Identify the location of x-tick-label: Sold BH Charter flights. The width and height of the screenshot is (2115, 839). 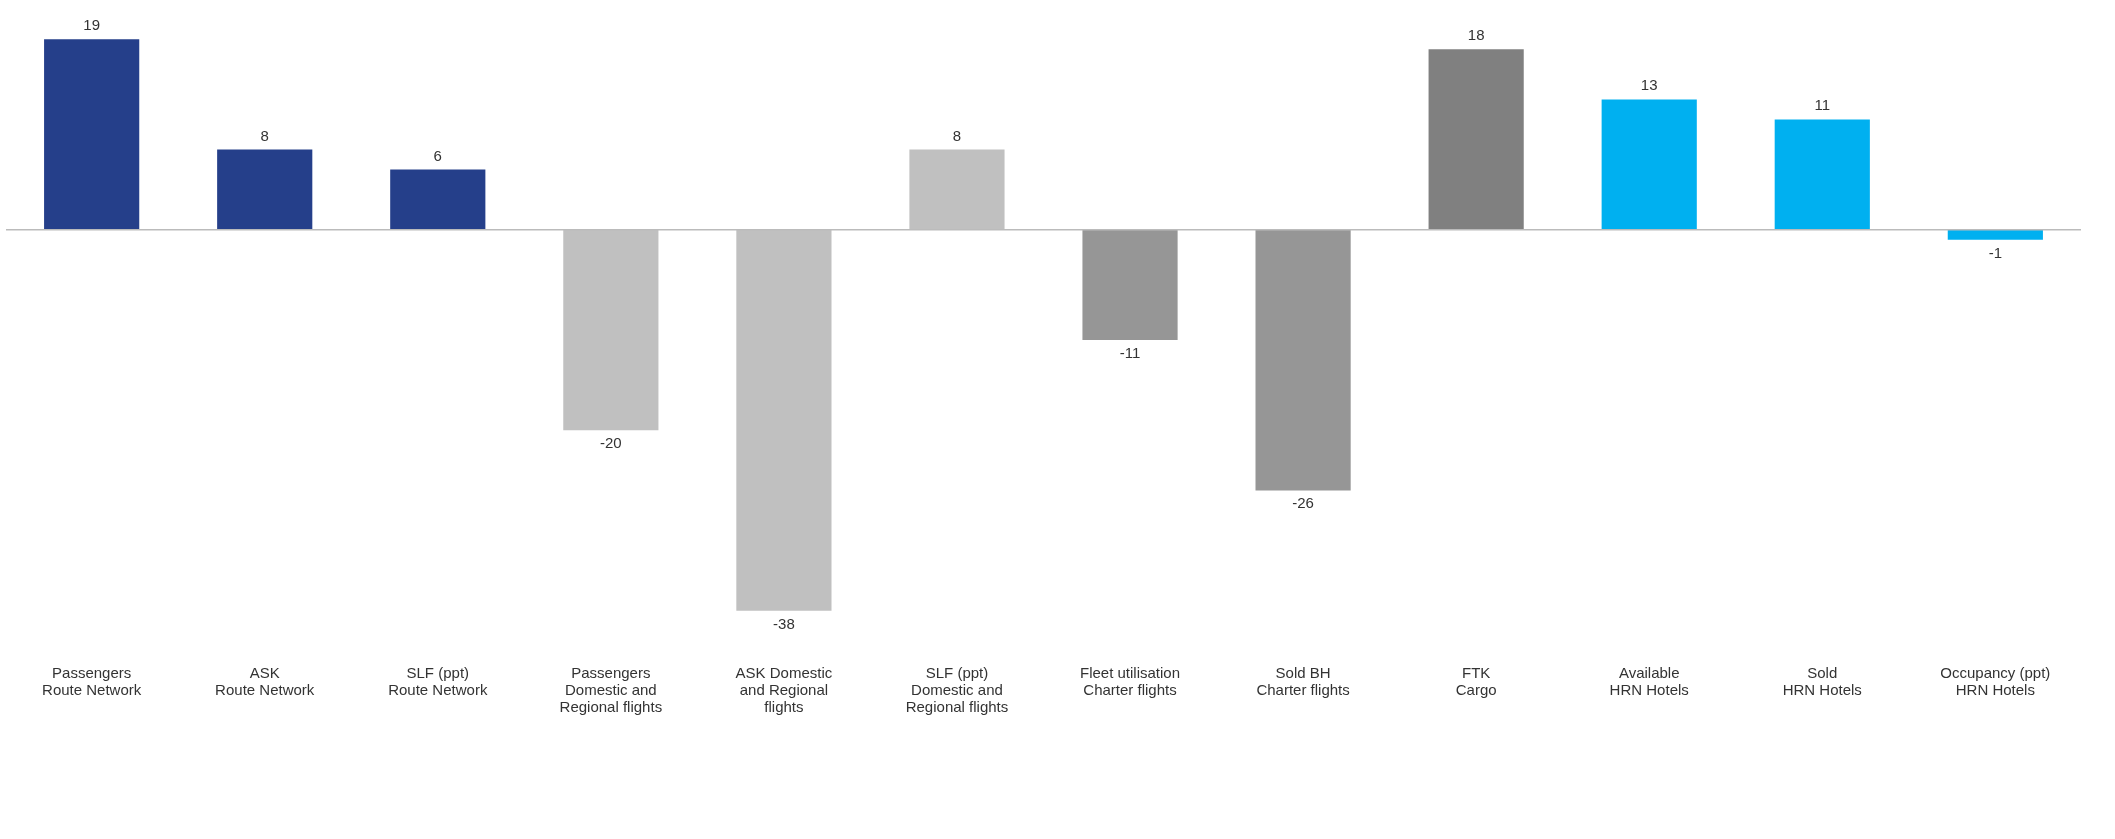
(1303, 680).